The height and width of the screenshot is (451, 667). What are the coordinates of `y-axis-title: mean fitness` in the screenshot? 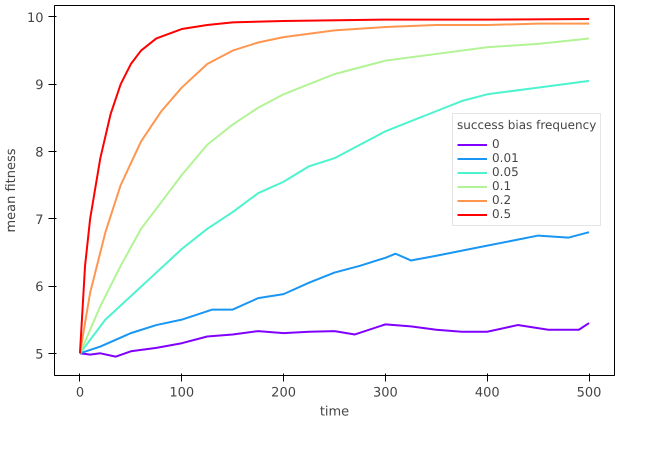 It's located at (11, 190).